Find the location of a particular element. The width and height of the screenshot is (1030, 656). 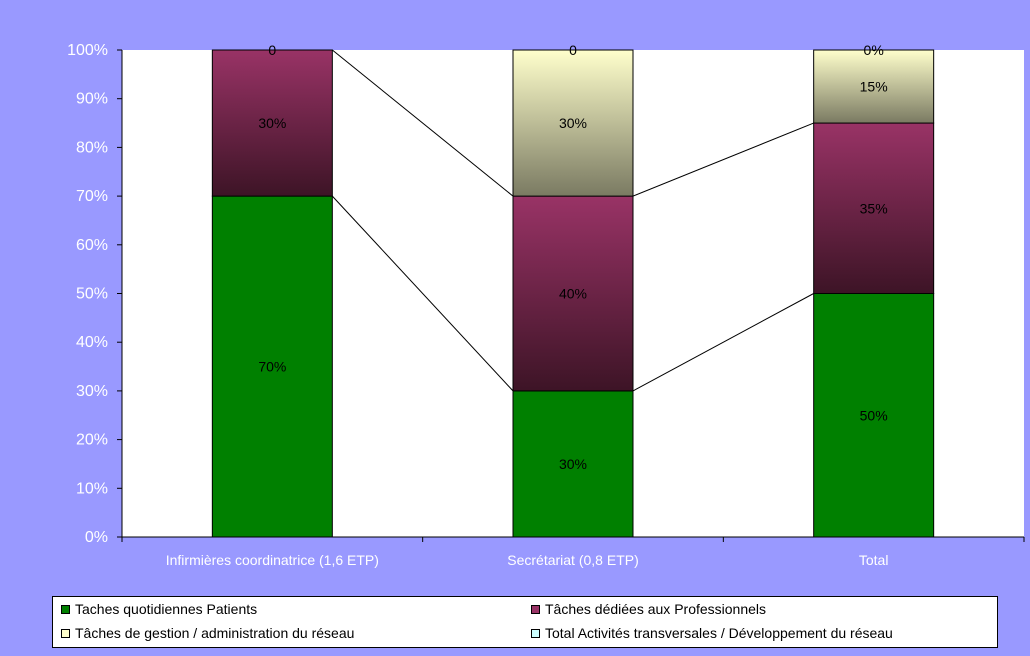

data-label-total-activites-transversales-developpement-du-reseau-2: 0% is located at coordinates (874, 50).